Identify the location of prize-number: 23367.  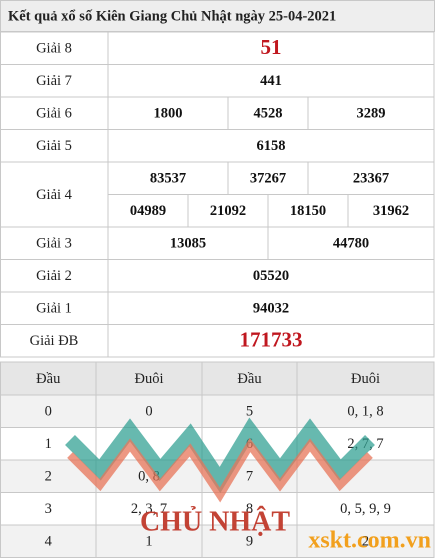
(371, 179).